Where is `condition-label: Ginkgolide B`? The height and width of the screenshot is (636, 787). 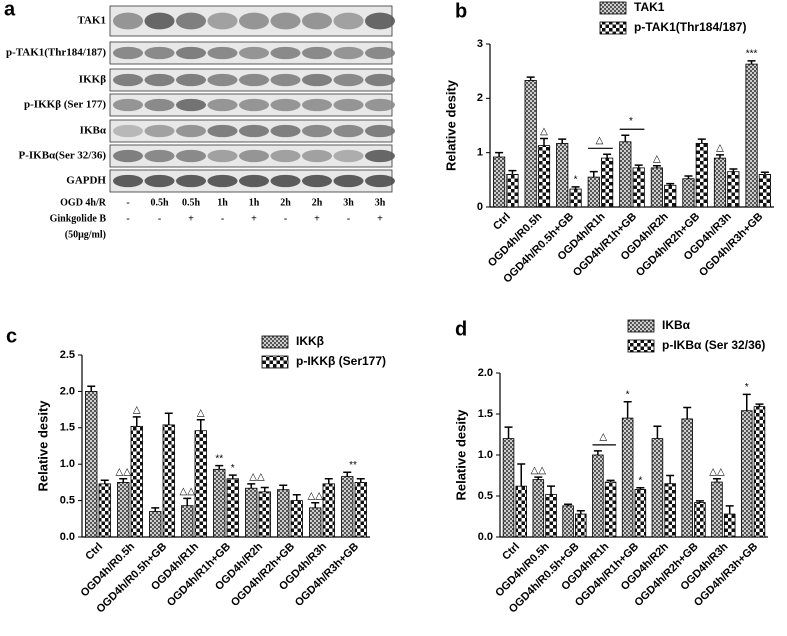 condition-label: Ginkgolide B is located at coordinates (78, 218).